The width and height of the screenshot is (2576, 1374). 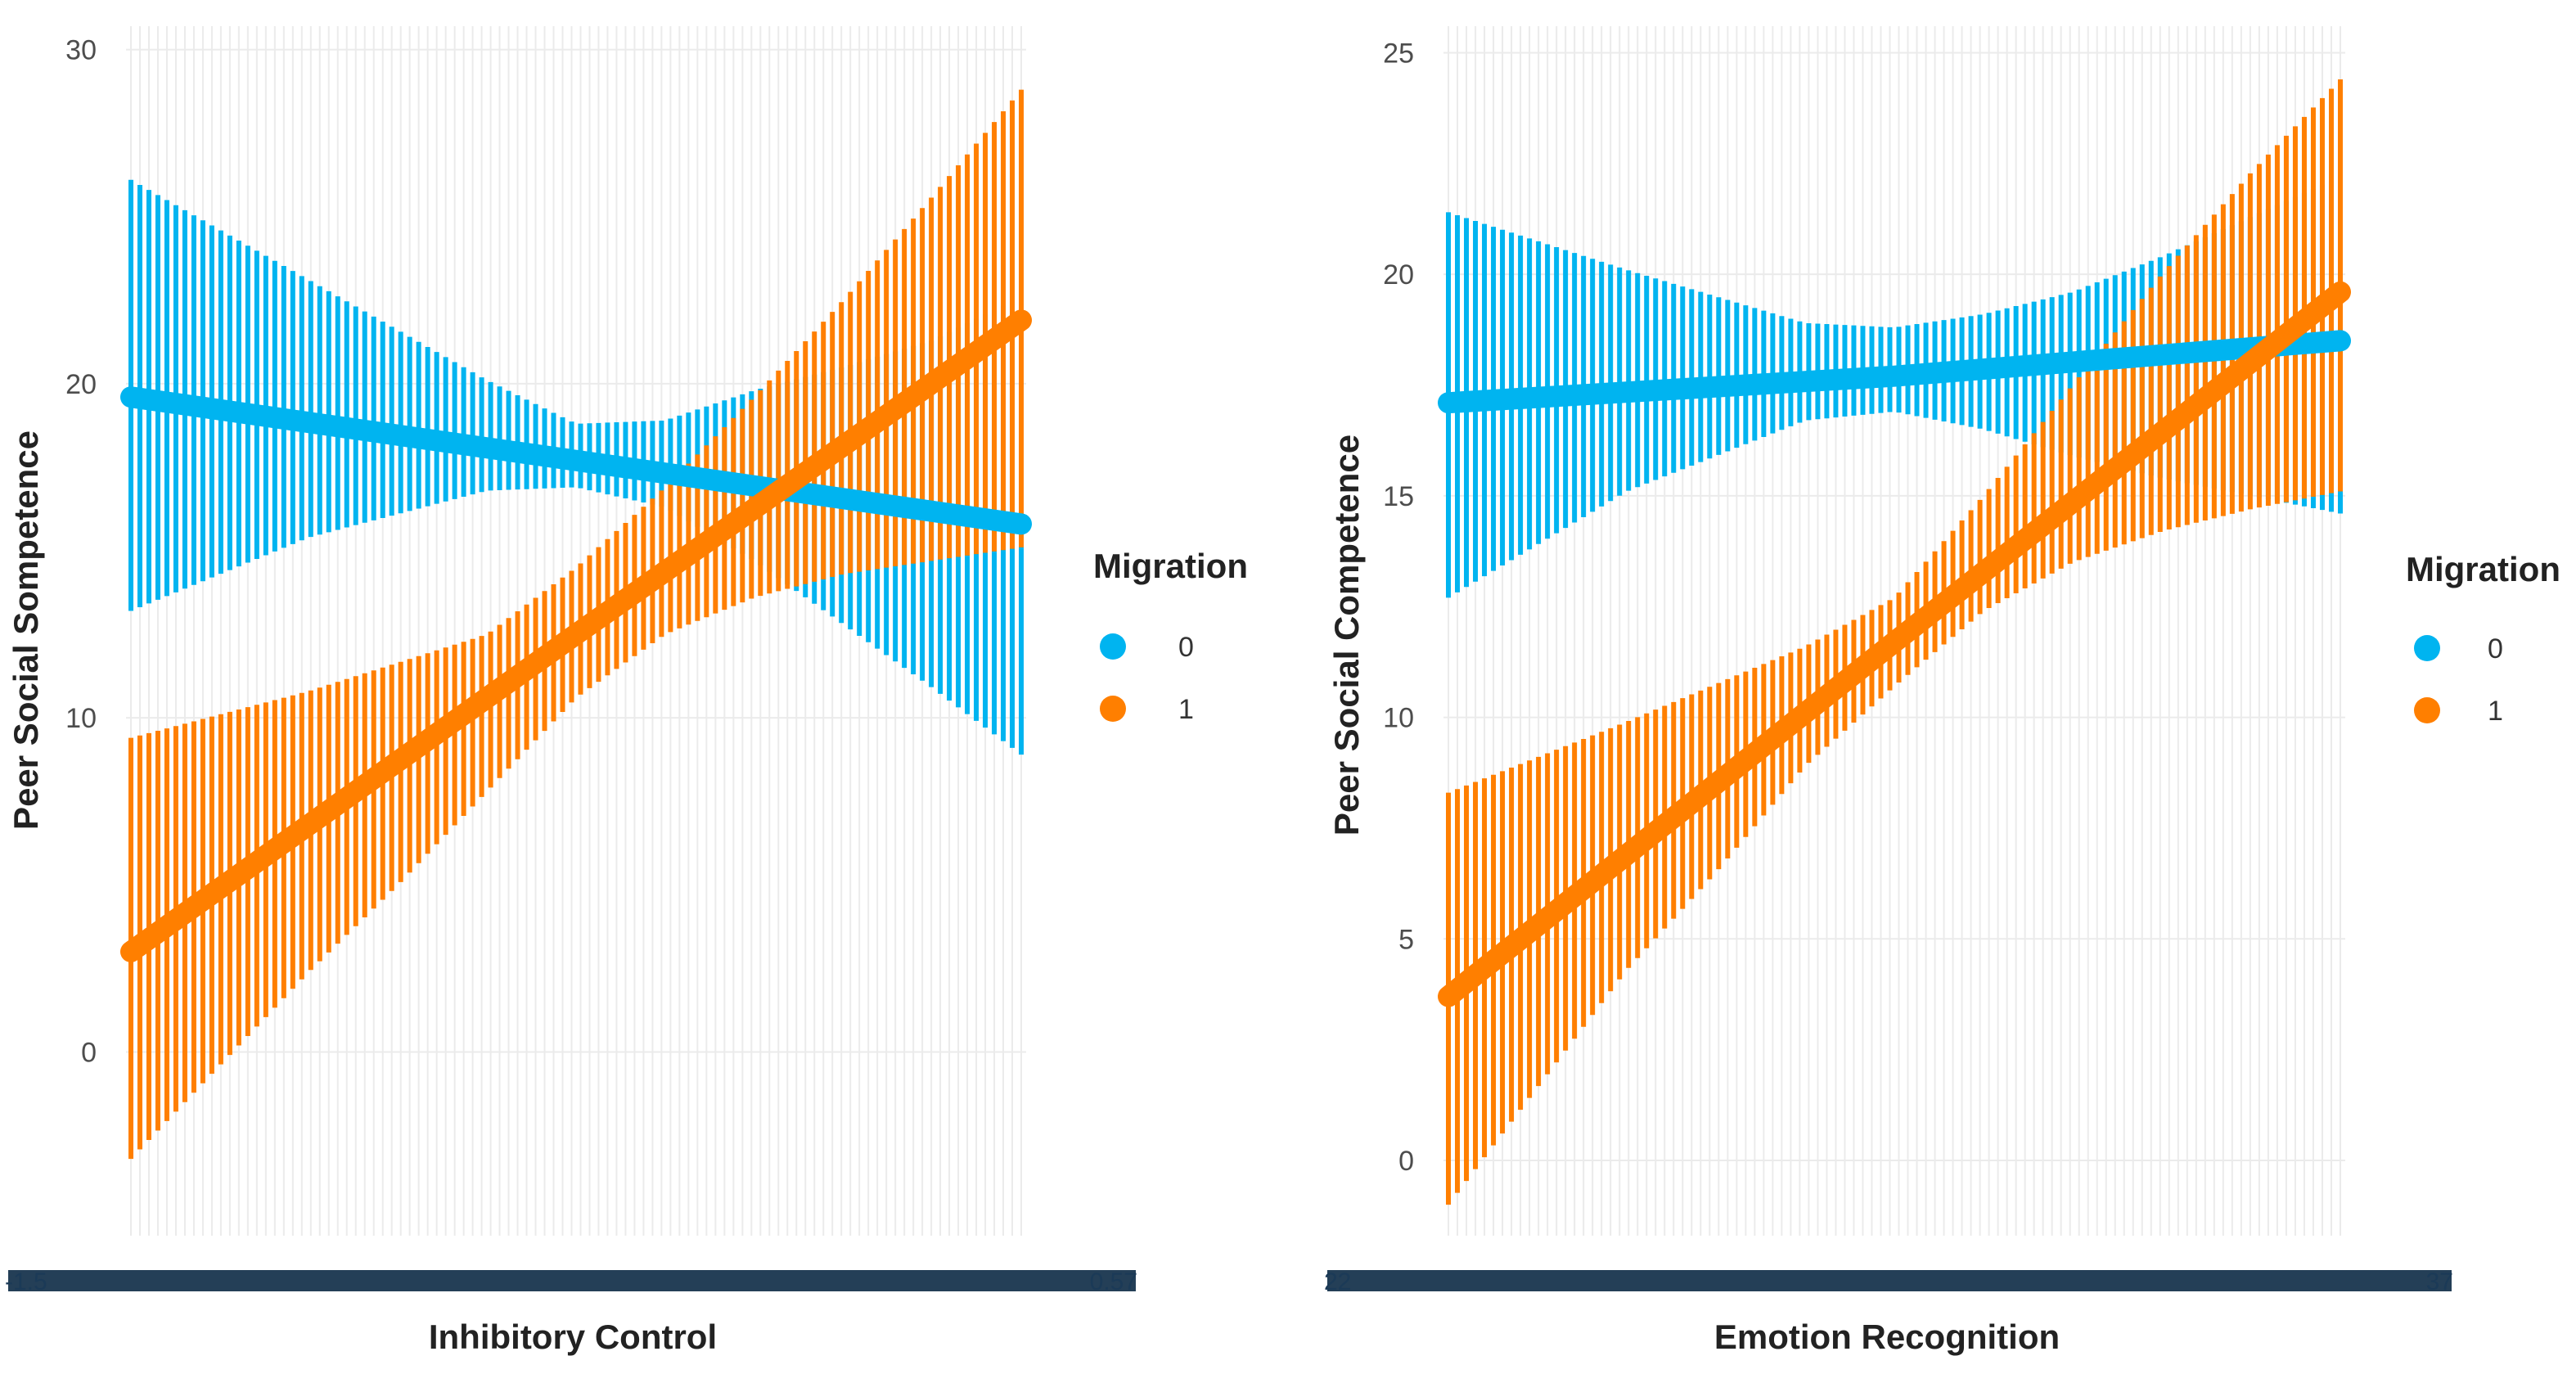 I want to click on y-ticks: 0 5 10 15 20 25, so click(x=1398, y=607).